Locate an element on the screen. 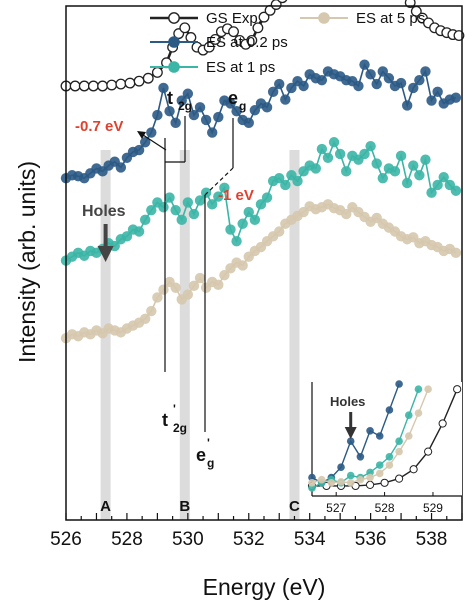 The width and height of the screenshot is (476, 605). inset-chart: 527 528 529 Holes is located at coordinates (384, 447).